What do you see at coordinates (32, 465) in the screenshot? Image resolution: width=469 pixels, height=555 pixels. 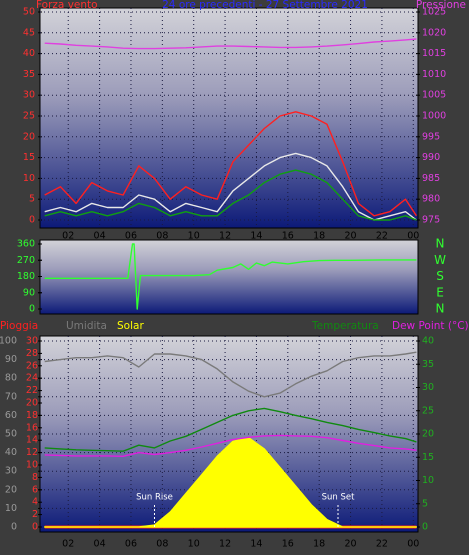 I see `y3-tick-label: 10` at bounding box center [32, 465].